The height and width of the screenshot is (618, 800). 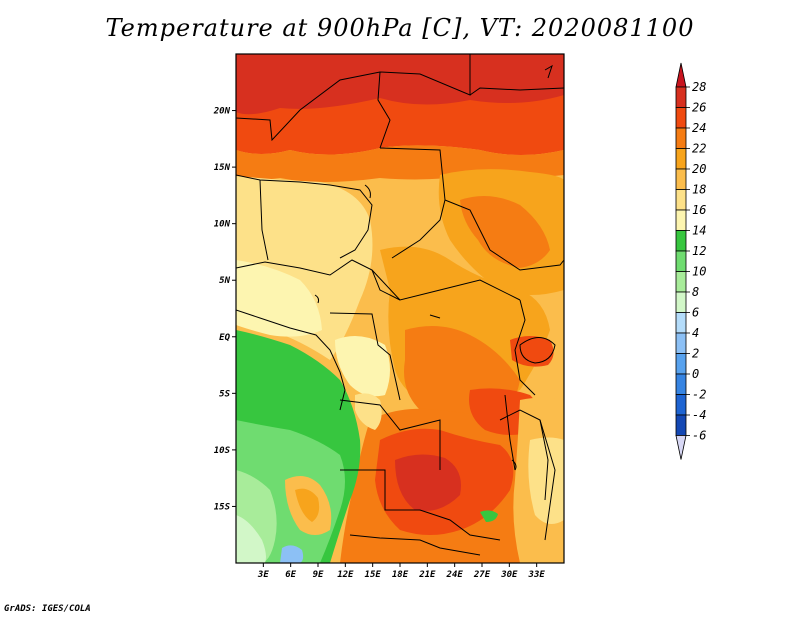 What do you see at coordinates (681, 447) in the screenshot?
I see `colorbar-bottom-arrow` at bounding box center [681, 447].